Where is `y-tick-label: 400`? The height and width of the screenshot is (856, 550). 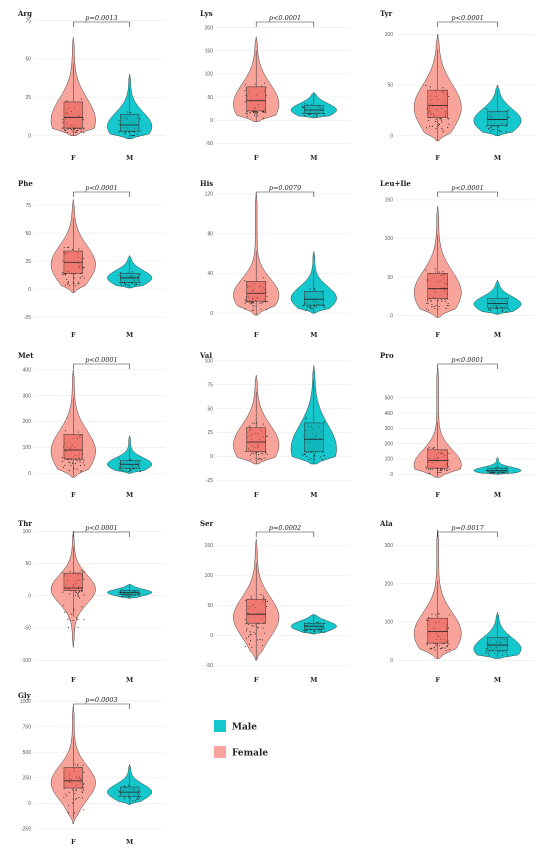
y-tick-label: 400 is located at coordinates (27, 370).